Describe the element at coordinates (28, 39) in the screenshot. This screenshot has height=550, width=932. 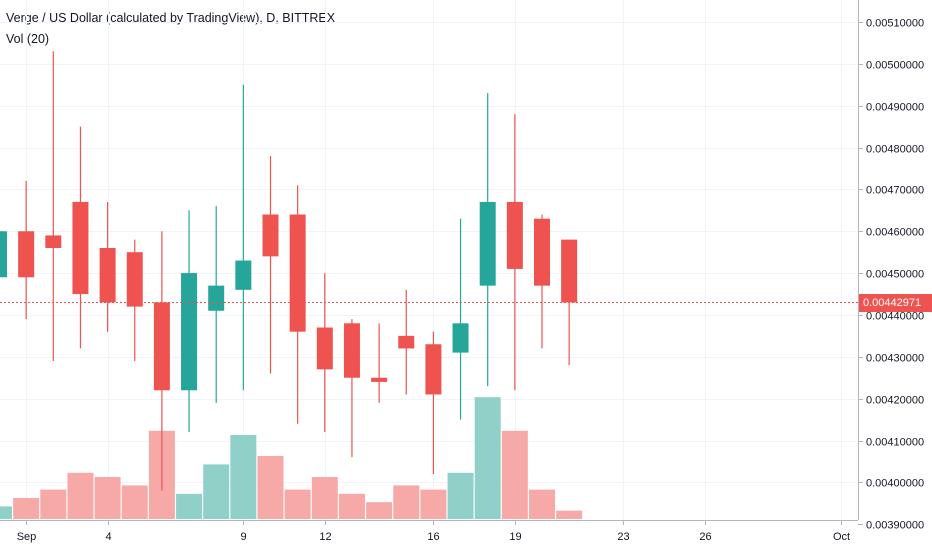
I see `volume-indicator-label: Vol (20)` at that location.